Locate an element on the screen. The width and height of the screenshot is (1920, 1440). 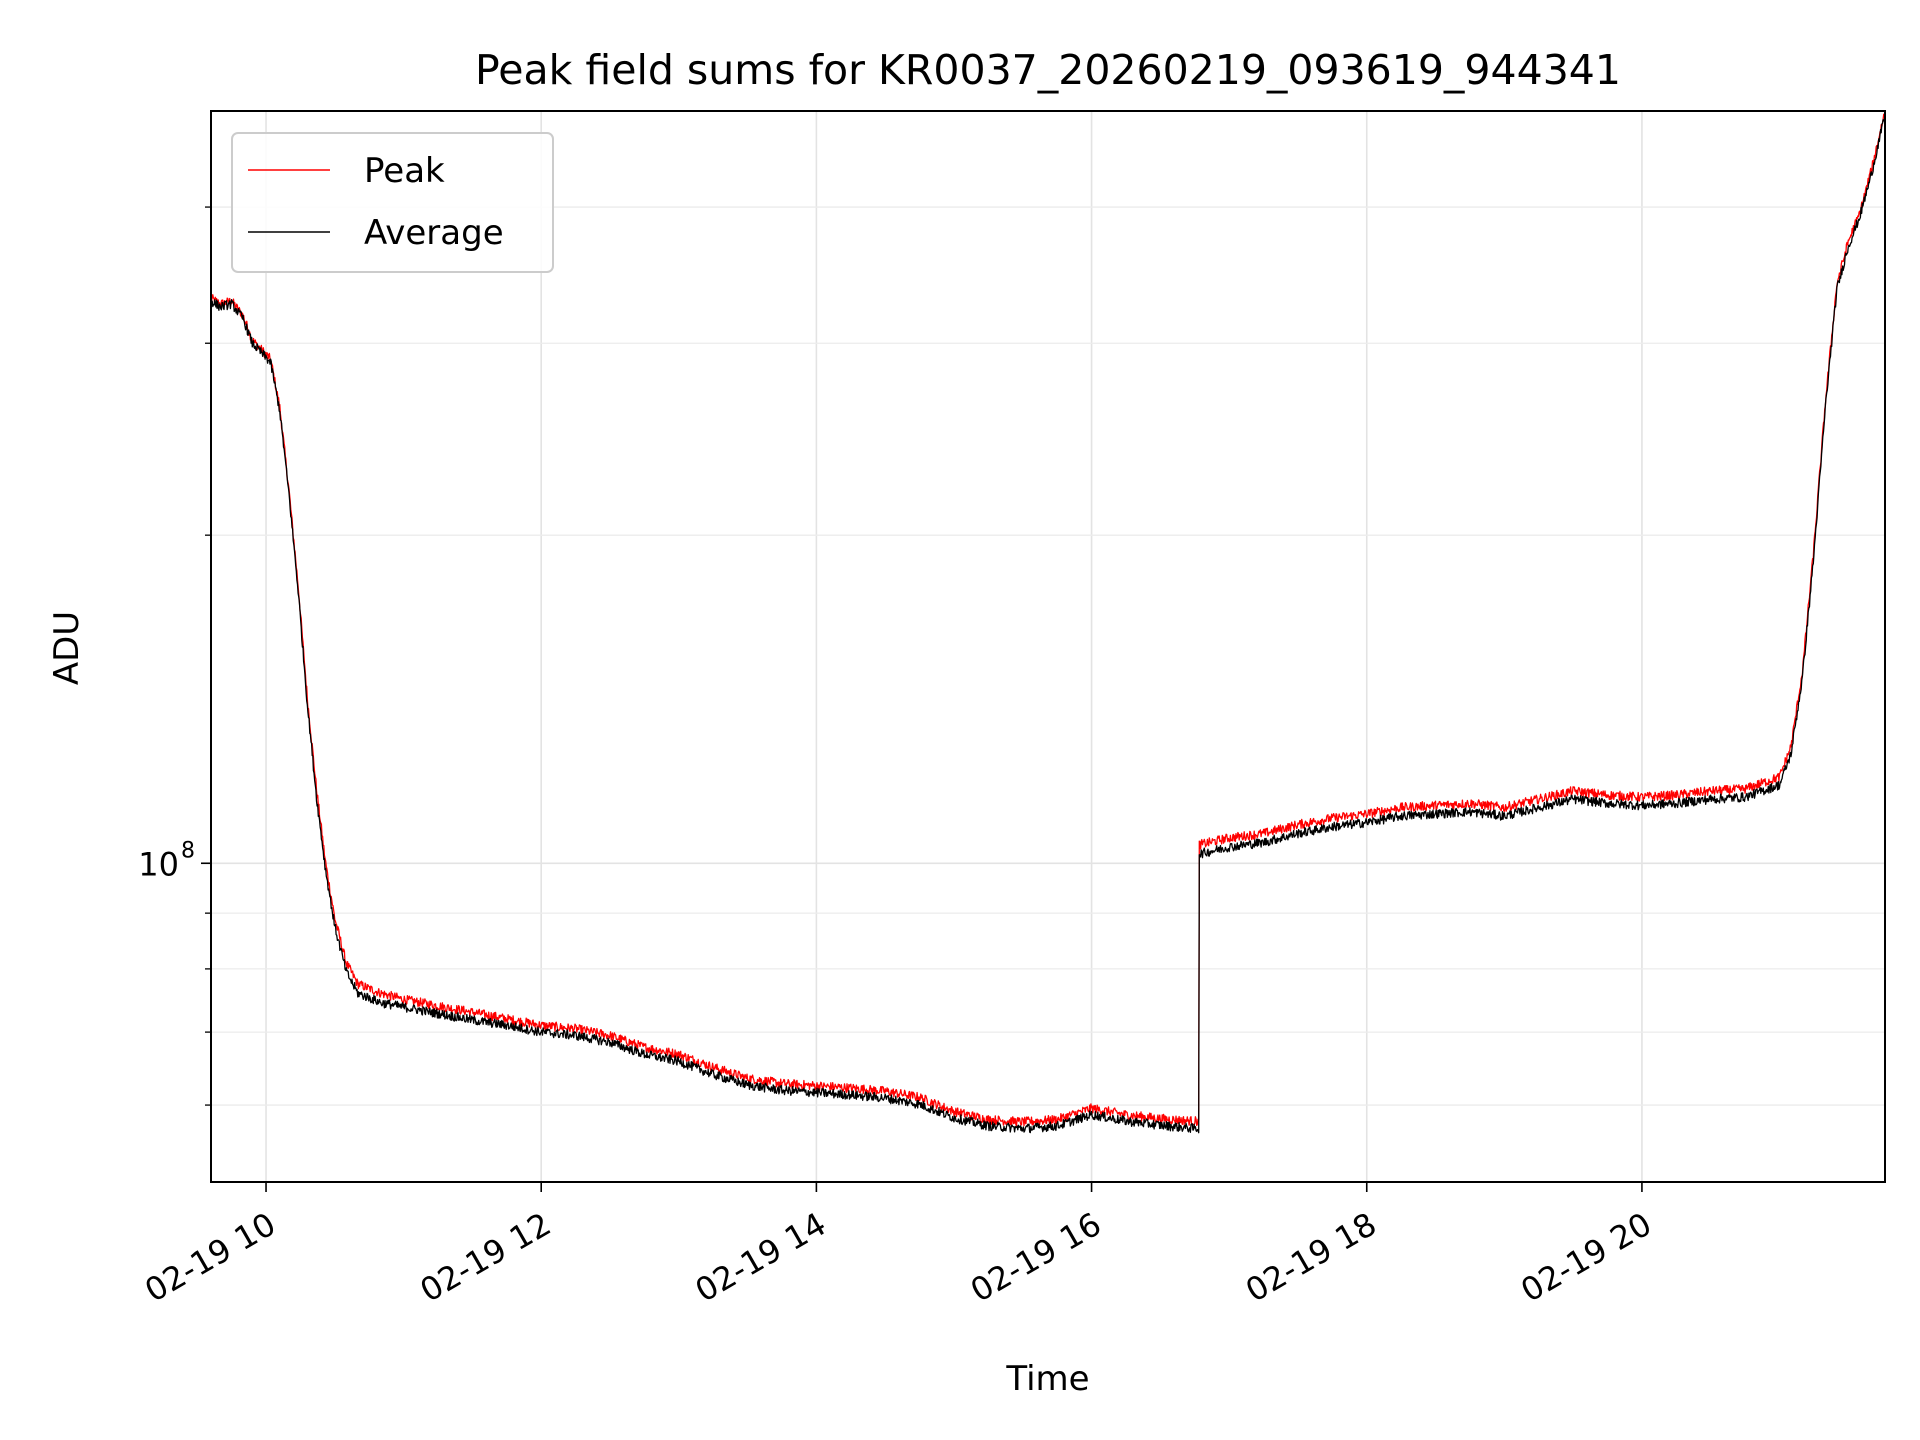
legend: Peak Average is located at coordinates (392, 202).